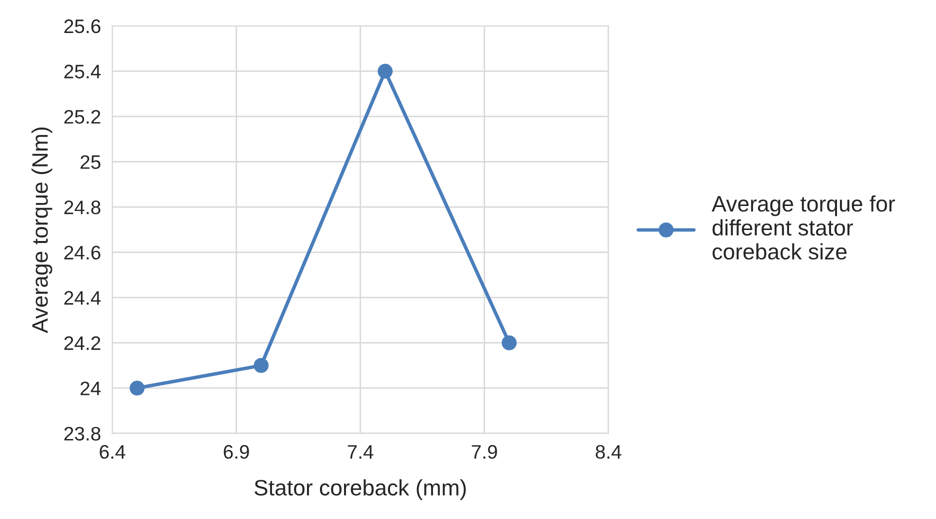 This screenshot has width=936, height=519. Describe the element at coordinates (82, 207) in the screenshot. I see `y-tick-label: 24.8` at that location.